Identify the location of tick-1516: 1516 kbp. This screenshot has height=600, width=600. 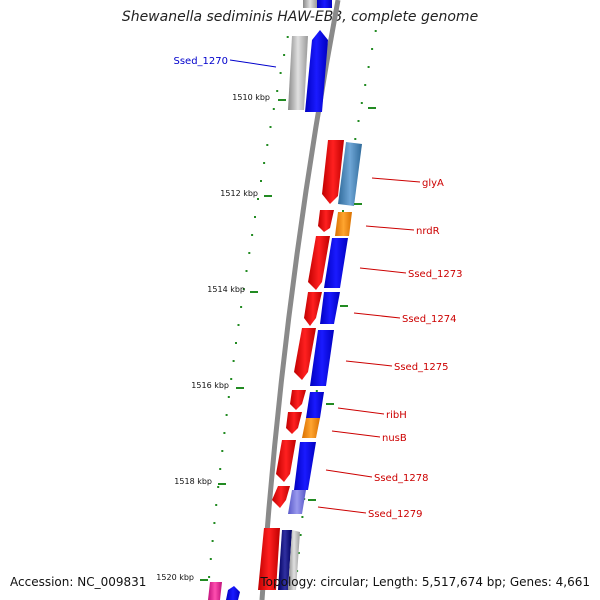
(217, 385).